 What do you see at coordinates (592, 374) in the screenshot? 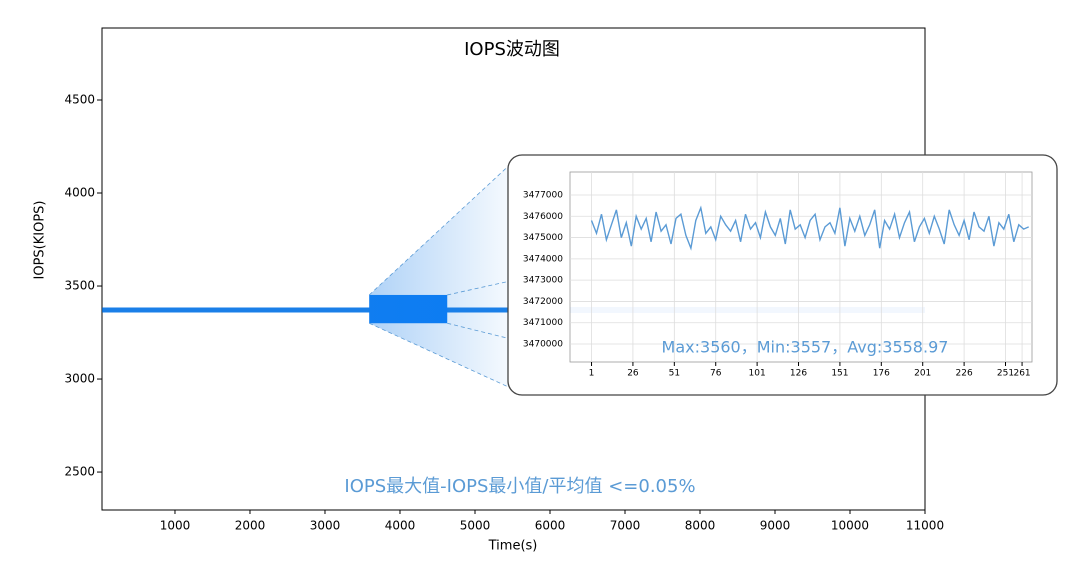
I see `x-tick-label: 1` at bounding box center [592, 374].